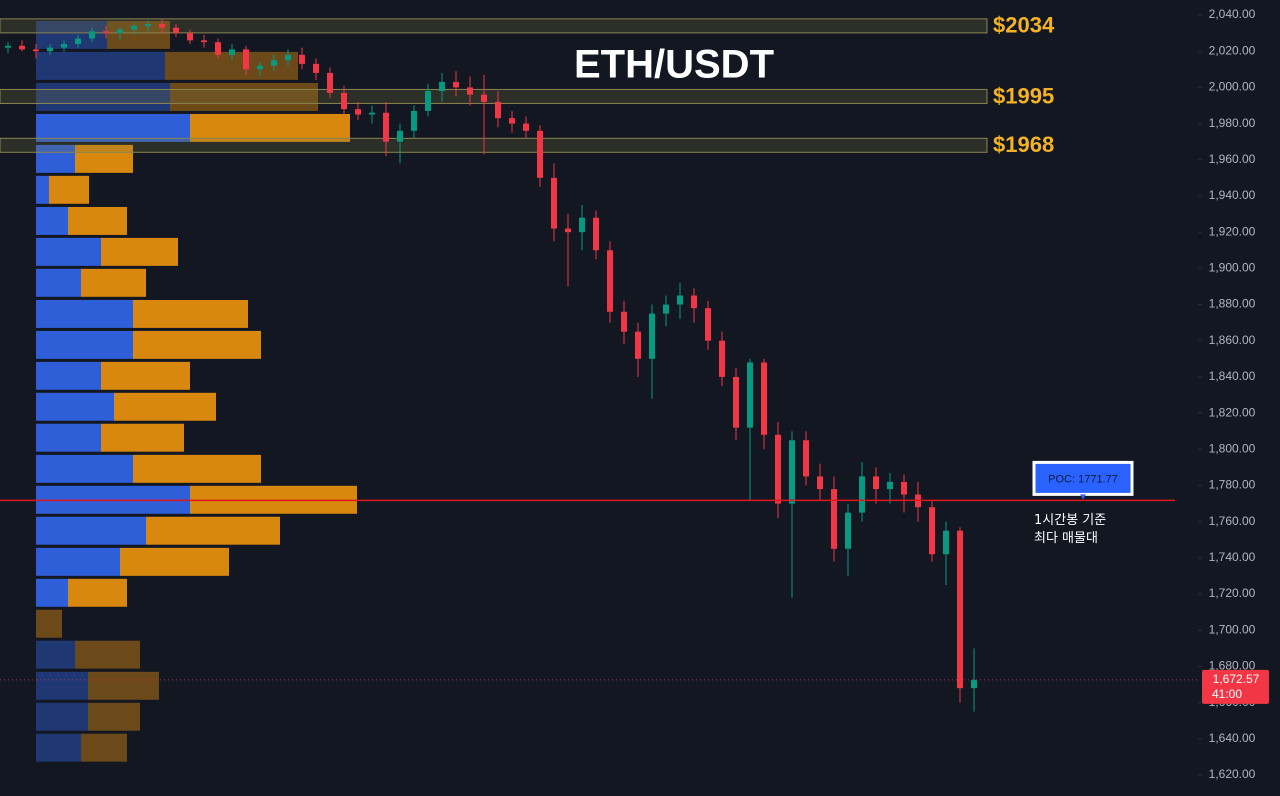  I want to click on level-label: $1995, so click(1023, 95).